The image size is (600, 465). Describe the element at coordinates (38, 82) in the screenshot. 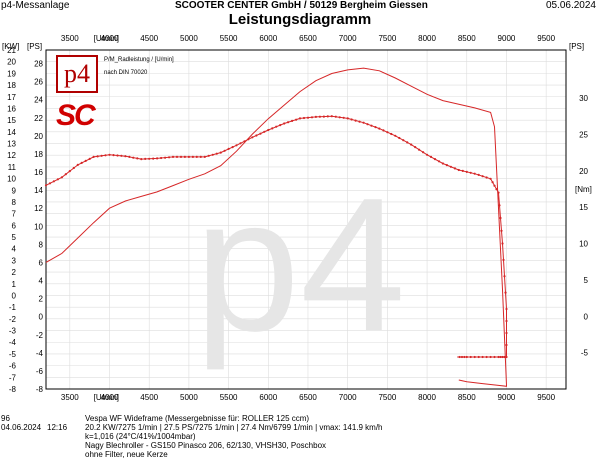

I see `ps-tick-label-left: 26` at that location.